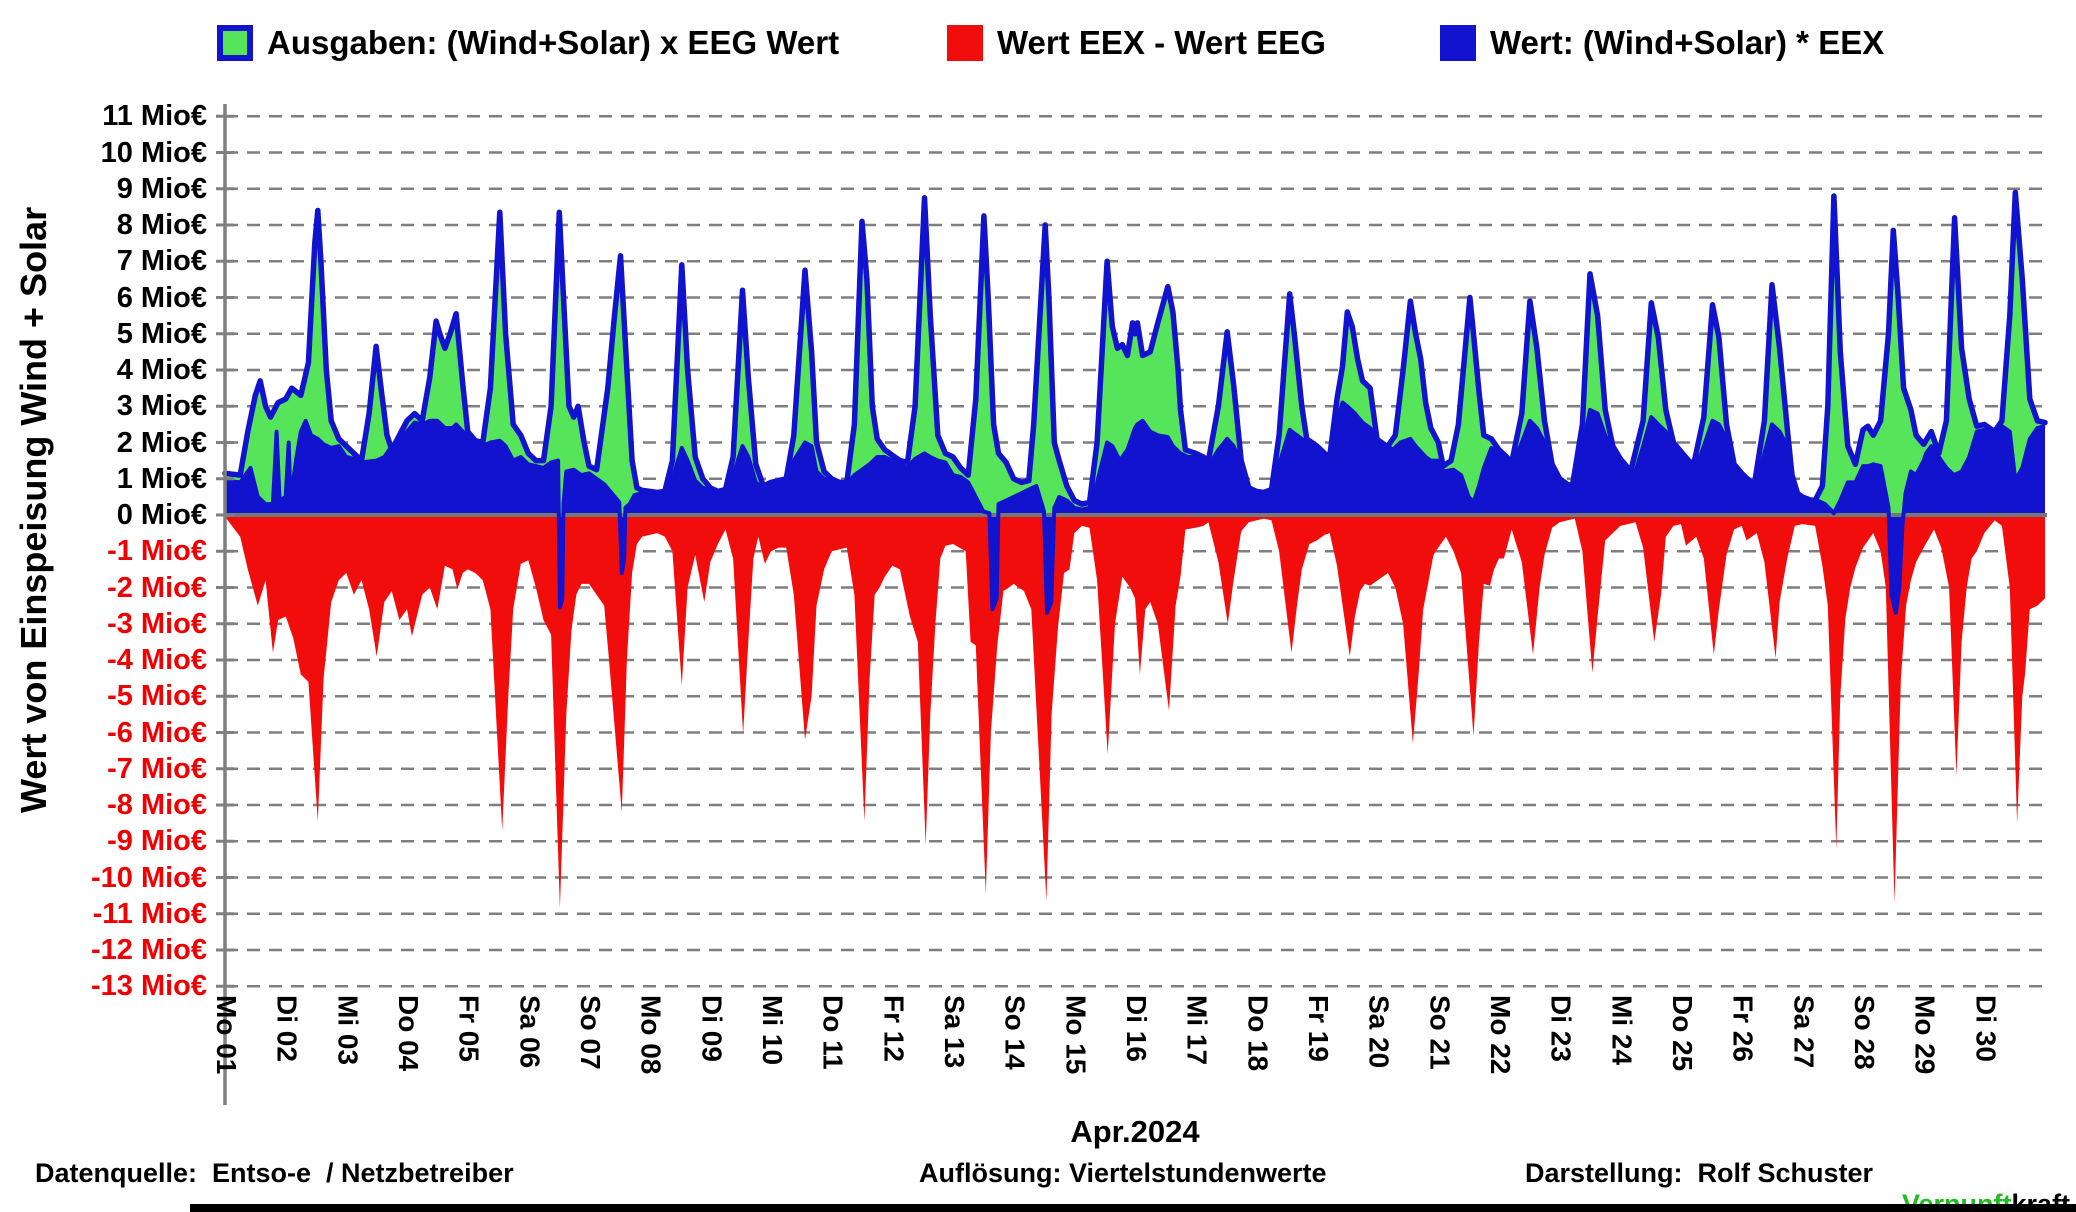 This screenshot has width=2076, height=1212. What do you see at coordinates (1440, 1032) in the screenshot?
I see `x-tick-label: So 21` at bounding box center [1440, 1032].